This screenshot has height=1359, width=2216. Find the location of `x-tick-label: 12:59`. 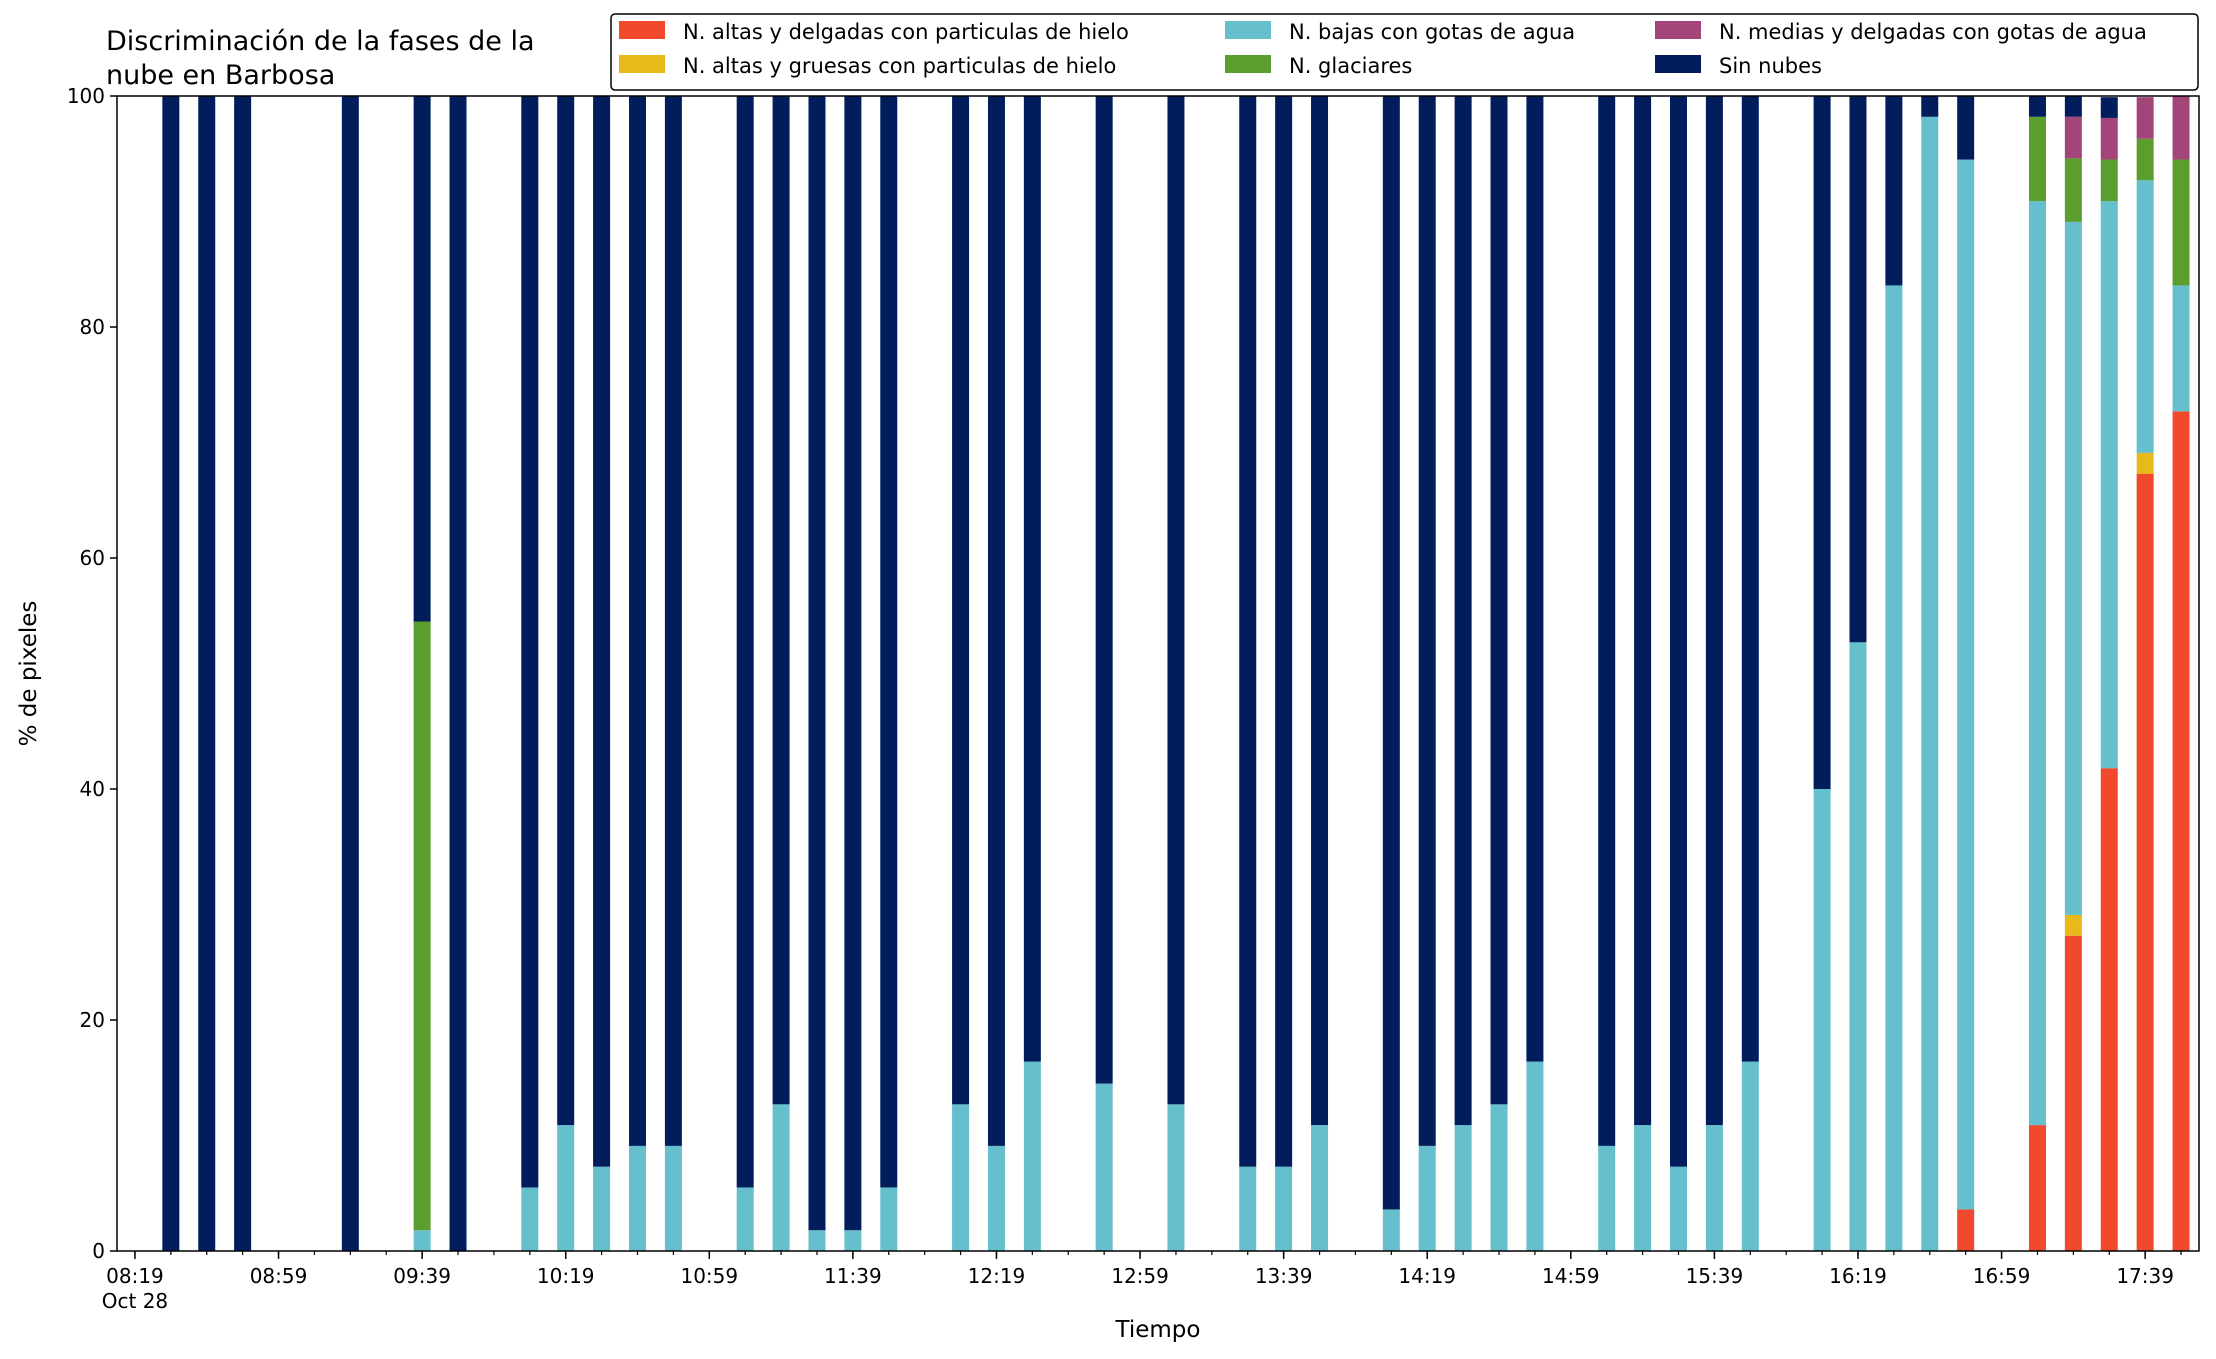

x-tick-label: 12:59 is located at coordinates (1140, 1276).